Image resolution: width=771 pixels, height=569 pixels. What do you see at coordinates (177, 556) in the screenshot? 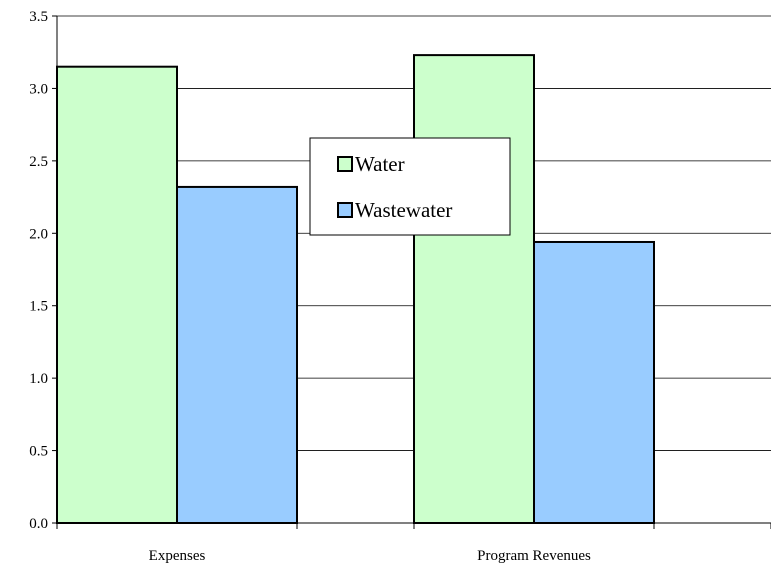
I see `x-category-label: Expenses` at bounding box center [177, 556].